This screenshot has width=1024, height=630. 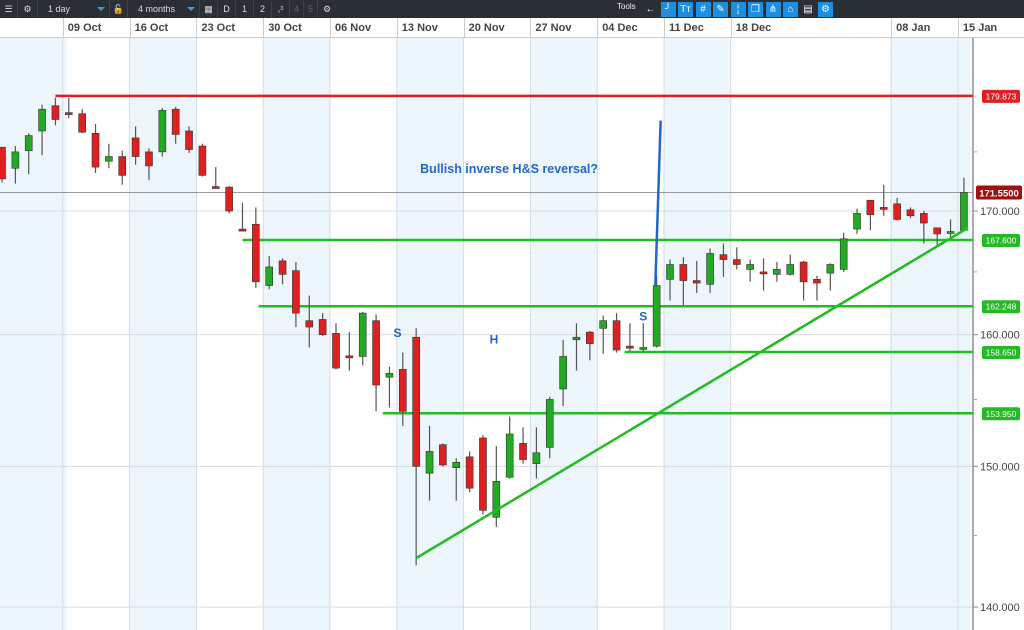 I want to click on layers-icon: ❐, so click(x=755, y=9).